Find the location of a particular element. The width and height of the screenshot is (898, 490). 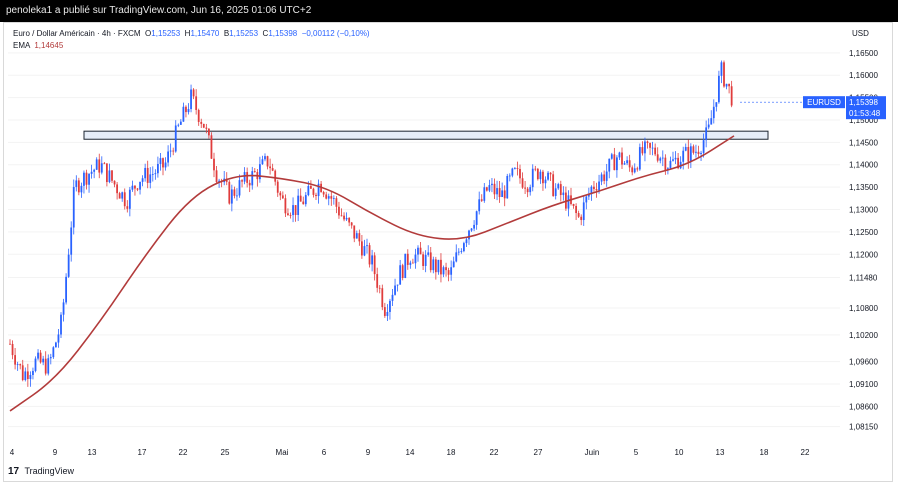

ohlc-close: 1,15398 is located at coordinates (283, 33).